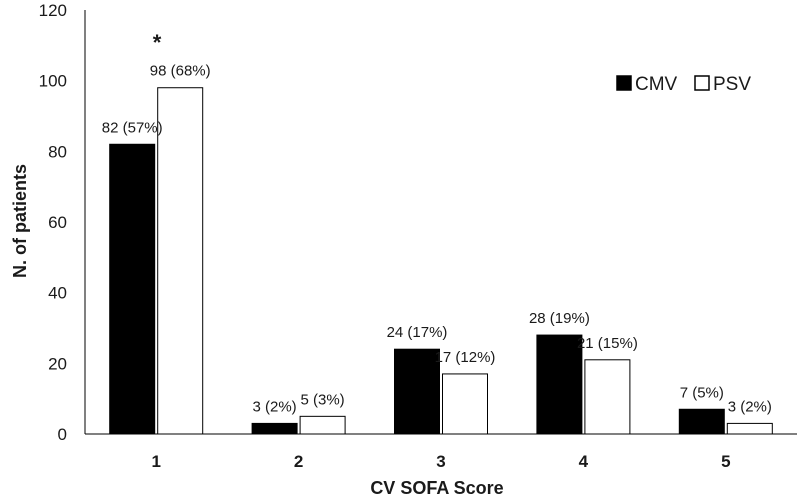 Image resolution: width=800 pixels, height=497 pixels. I want to click on data-label-psv-3: 17 (12%), so click(465, 357).